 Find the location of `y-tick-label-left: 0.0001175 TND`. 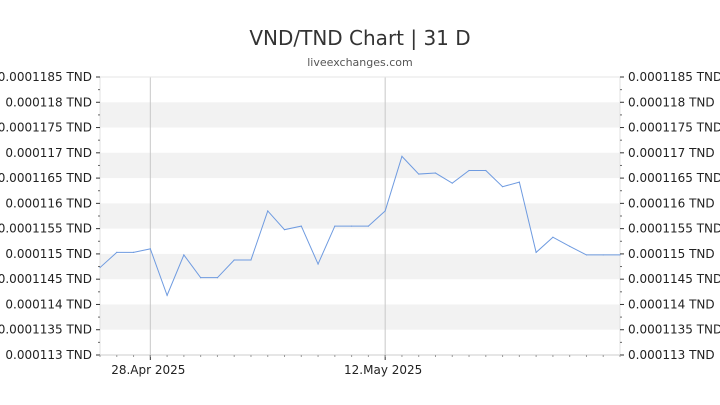

y-tick-label-left: 0.0001175 TND is located at coordinates (46, 128).